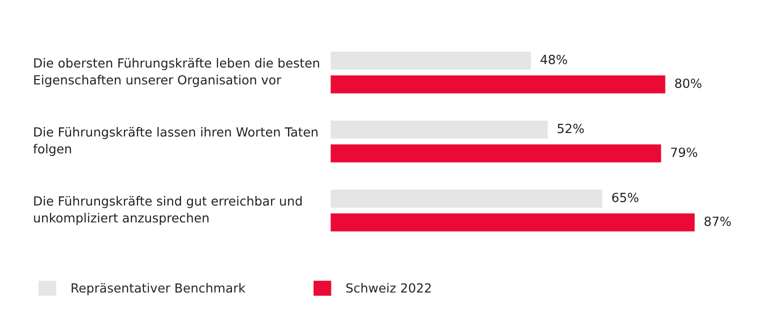 The width and height of the screenshot is (766, 333). Describe the element at coordinates (168, 210) in the screenshot. I see `y-tick-label: Die Führungskräfte sind gut erreichbar und unkompliziert anzusprechen` at that location.